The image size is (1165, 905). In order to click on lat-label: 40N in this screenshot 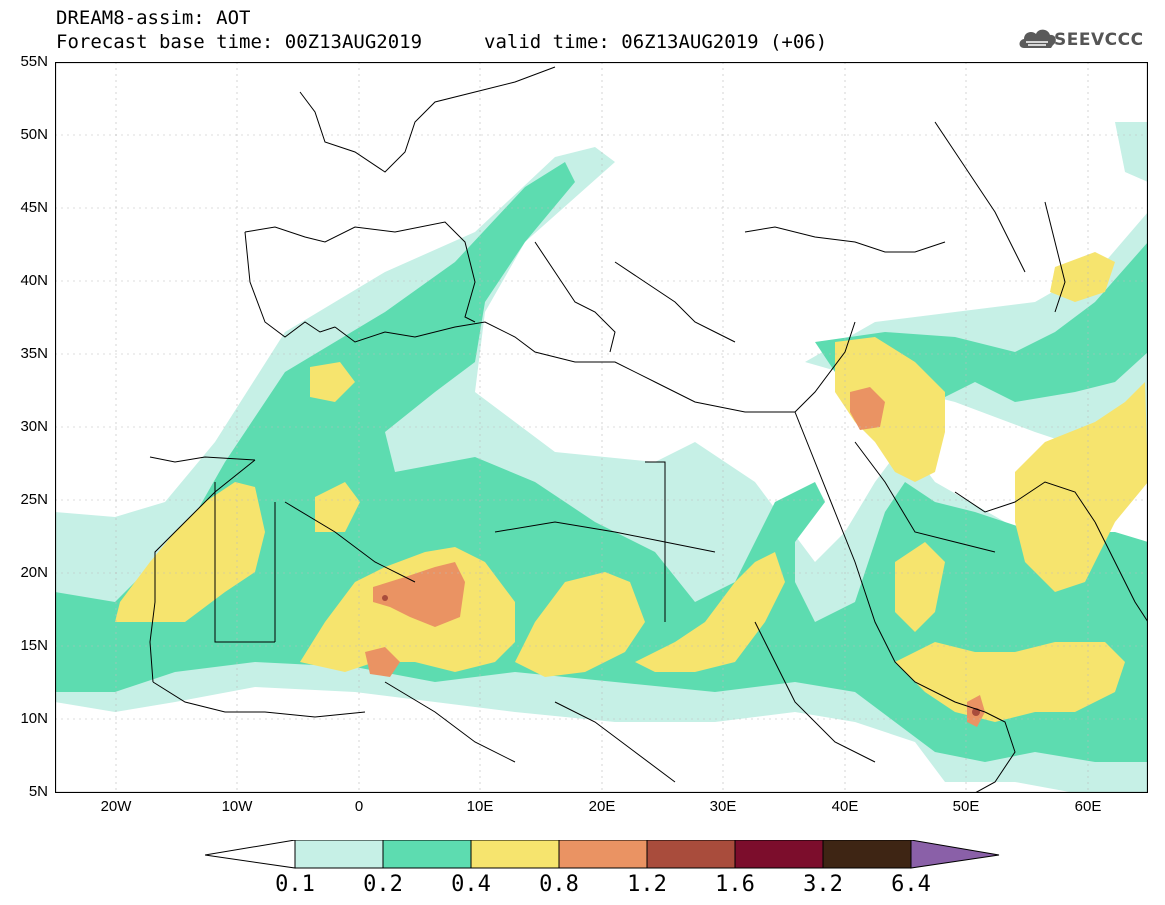, I will do `click(34, 280)`.